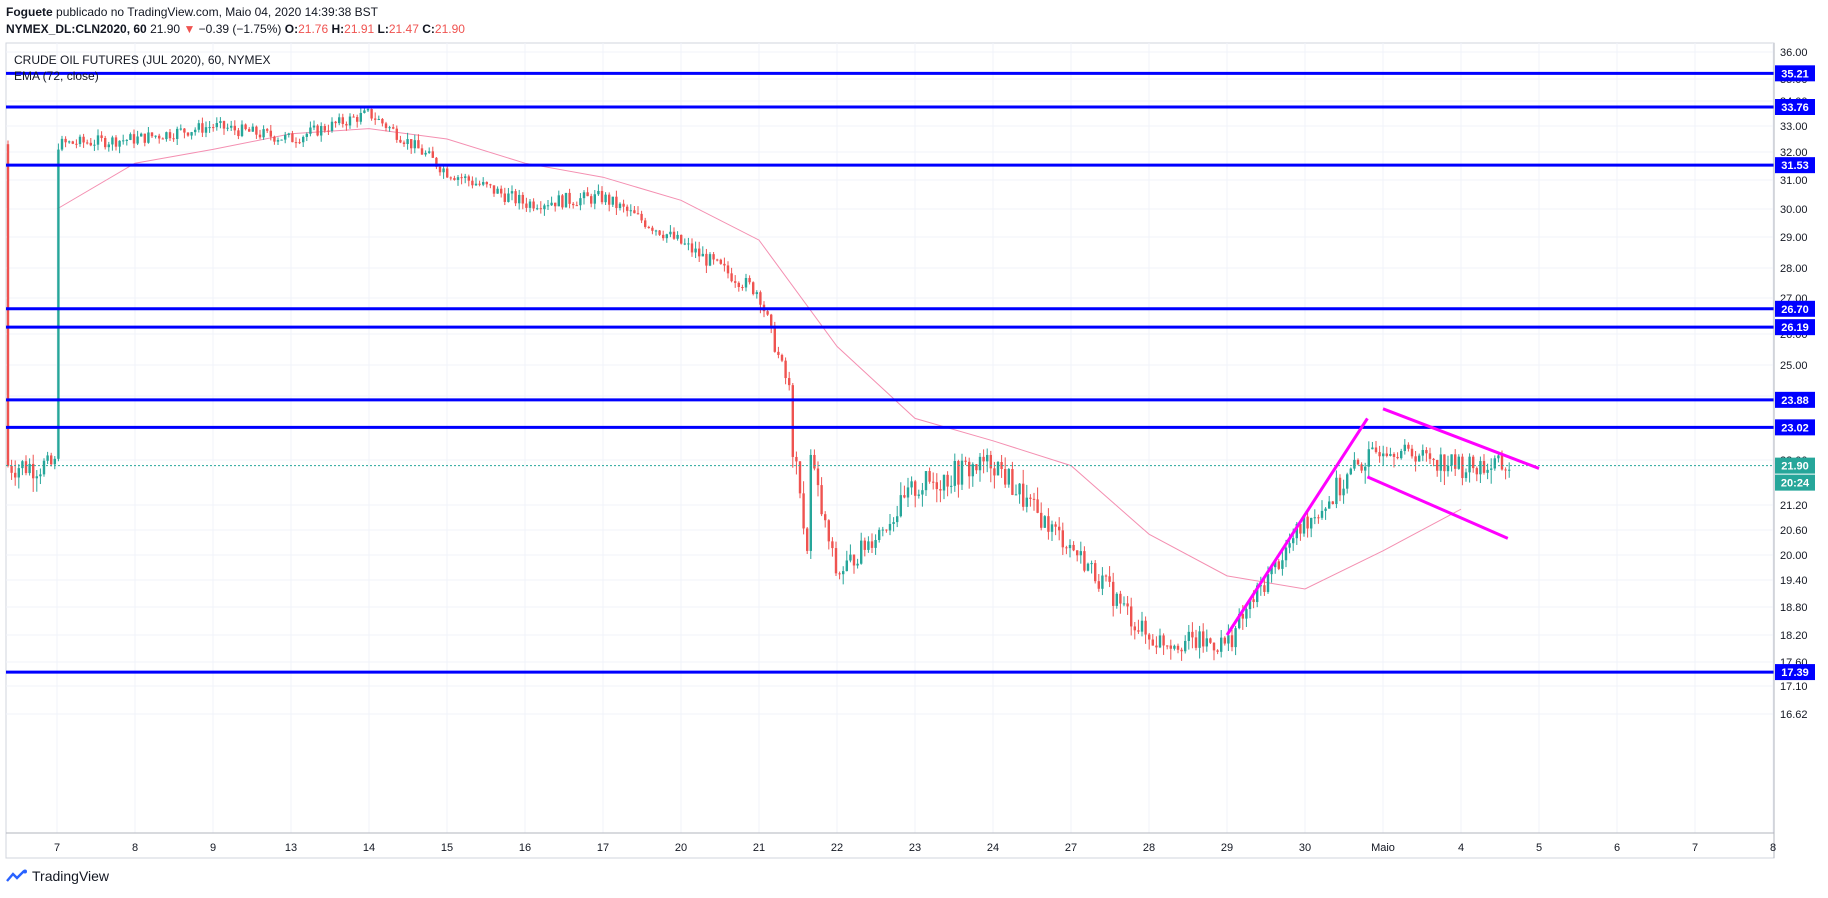 The height and width of the screenshot is (898, 1828). What do you see at coordinates (1695, 848) in the screenshot?
I see `time-tick-label: 7` at bounding box center [1695, 848].